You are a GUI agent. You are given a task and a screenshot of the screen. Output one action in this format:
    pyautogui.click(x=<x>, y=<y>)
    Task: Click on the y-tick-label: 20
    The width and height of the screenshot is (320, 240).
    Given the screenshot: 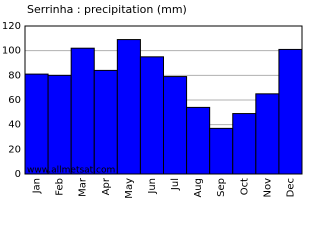 What is the action you would take?
    pyautogui.click(x=14, y=149)
    